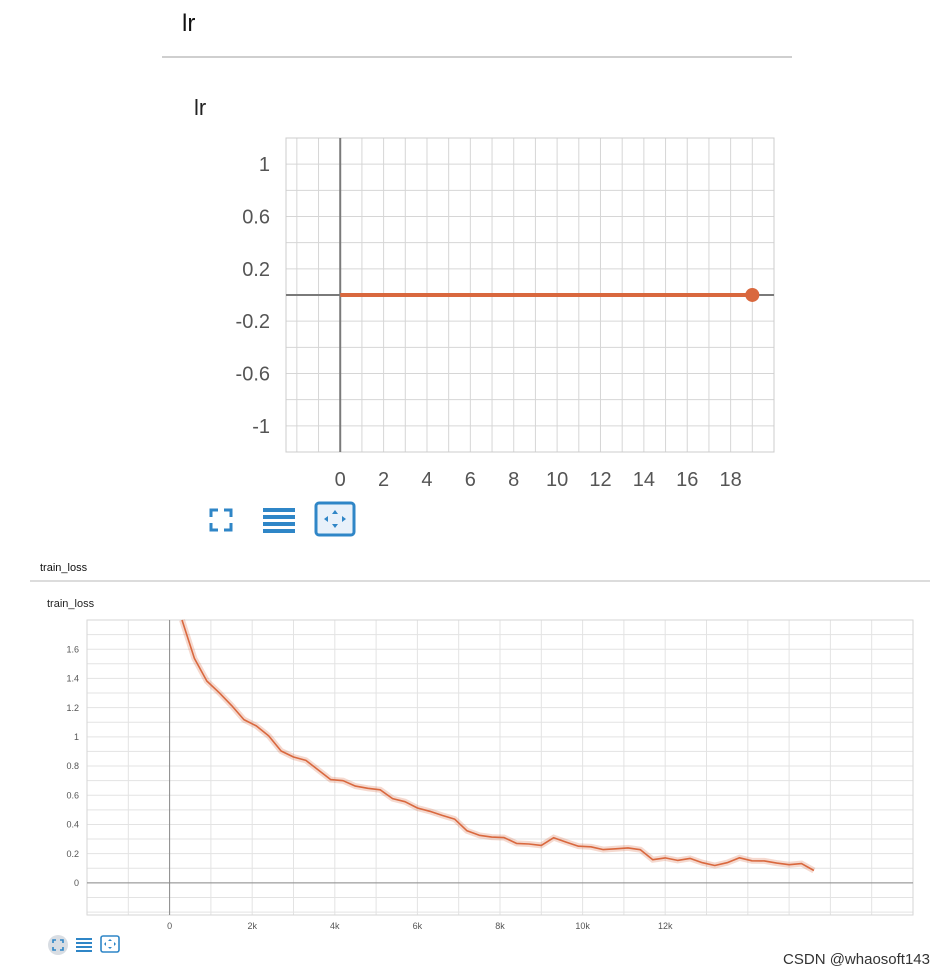 The height and width of the screenshot is (976, 944). I want to click on expand-button-lr, so click(221, 522).